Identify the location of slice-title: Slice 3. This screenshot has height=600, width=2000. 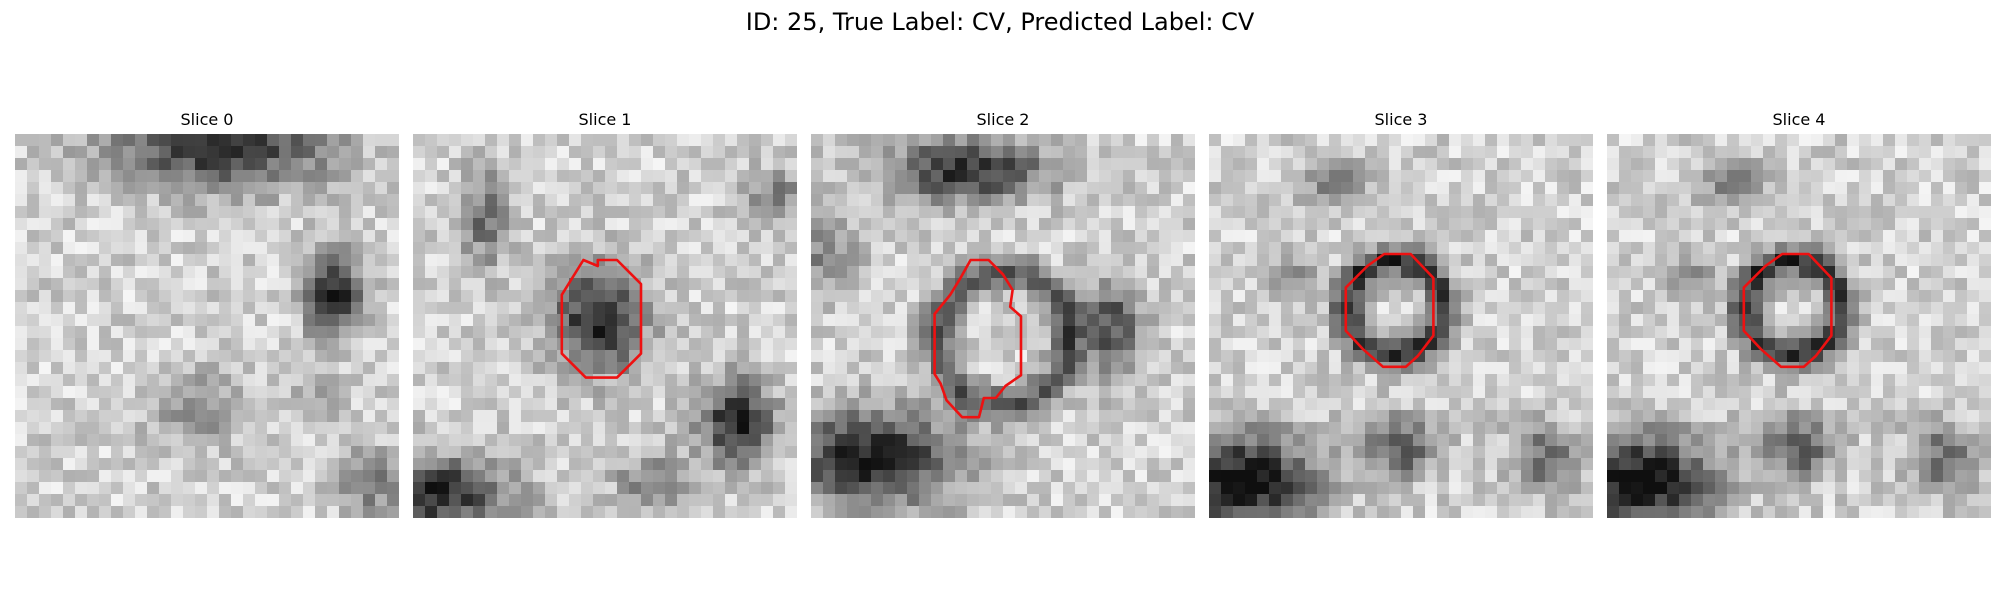
(1401, 119).